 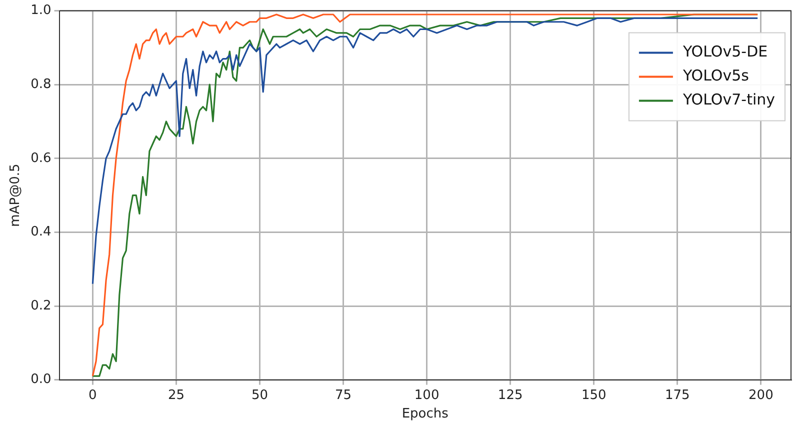 What do you see at coordinates (92, 395) in the screenshot?
I see `x-tick-label: 0` at bounding box center [92, 395].